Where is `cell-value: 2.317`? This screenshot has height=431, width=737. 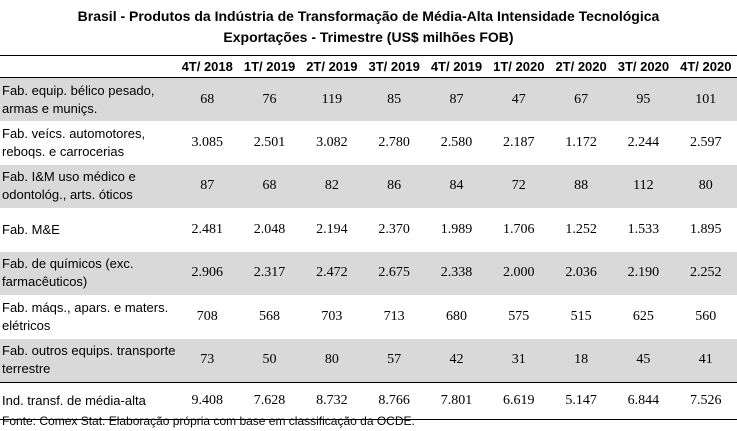
cell-value: 2.317 is located at coordinates (269, 273).